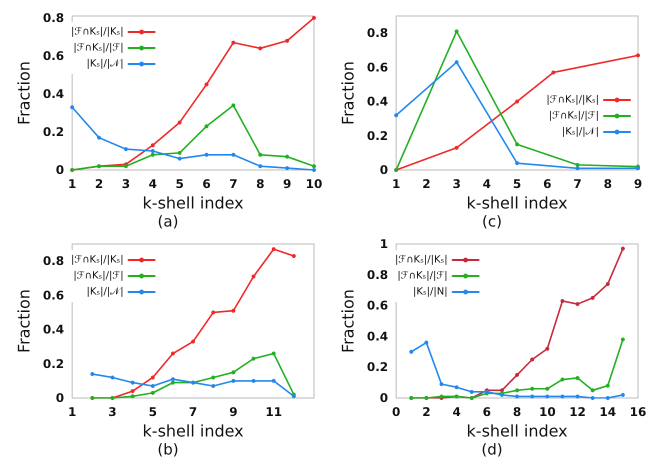  What do you see at coordinates (547, 184) in the screenshot?
I see `x-tick-label: 6` at bounding box center [547, 184].